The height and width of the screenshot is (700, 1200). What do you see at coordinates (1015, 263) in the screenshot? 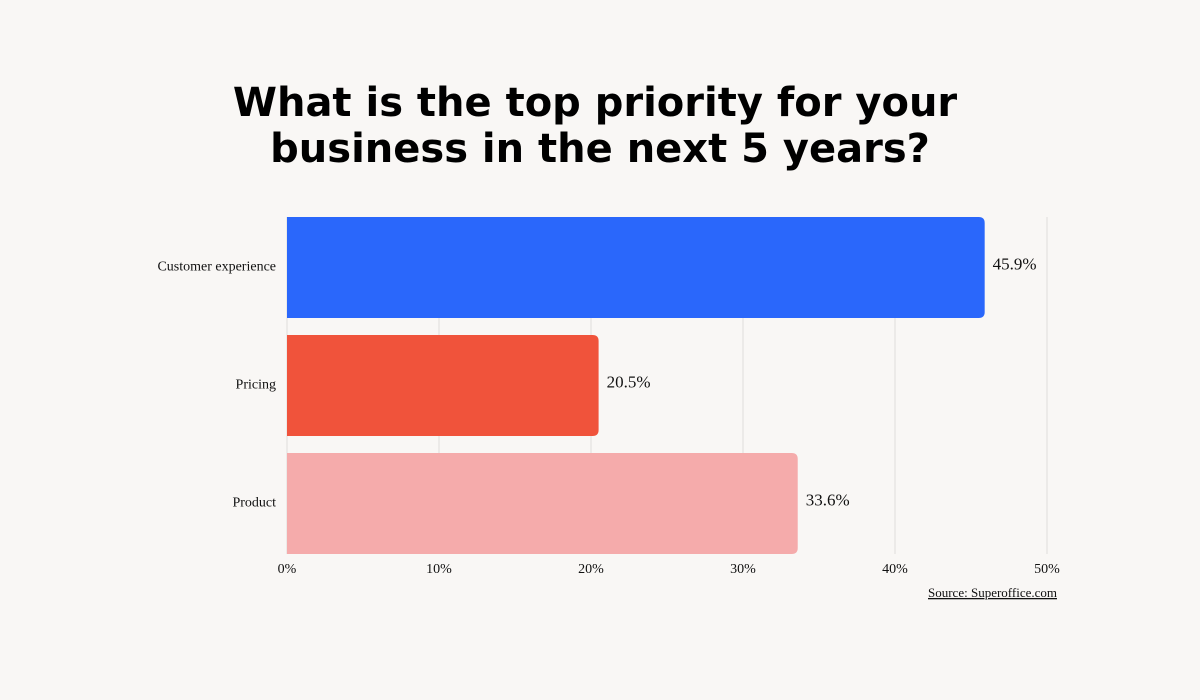
I see `value-label: 45.9%` at bounding box center [1015, 263].